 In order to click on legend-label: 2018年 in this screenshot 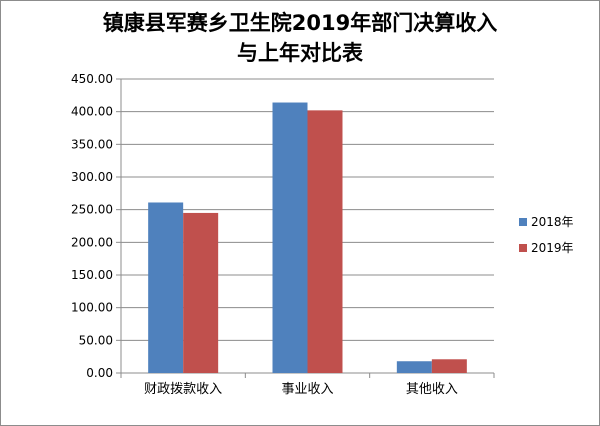, I will do `click(552, 222)`.